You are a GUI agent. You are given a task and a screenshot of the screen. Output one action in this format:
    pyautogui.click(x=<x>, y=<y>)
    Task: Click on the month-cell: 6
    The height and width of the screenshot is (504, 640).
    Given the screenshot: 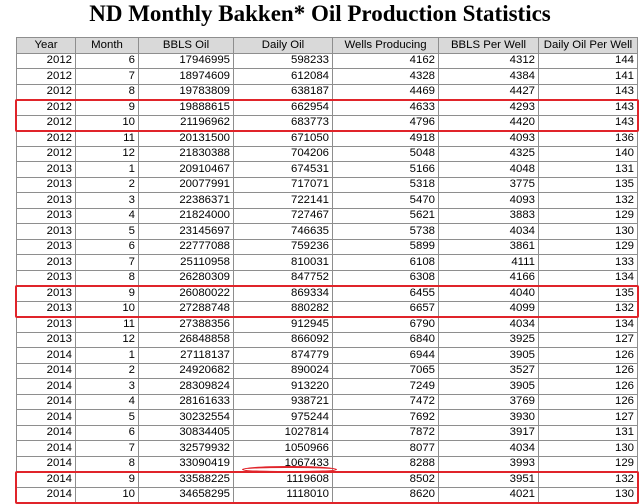 What is the action you would take?
    pyautogui.click(x=107, y=432)
    